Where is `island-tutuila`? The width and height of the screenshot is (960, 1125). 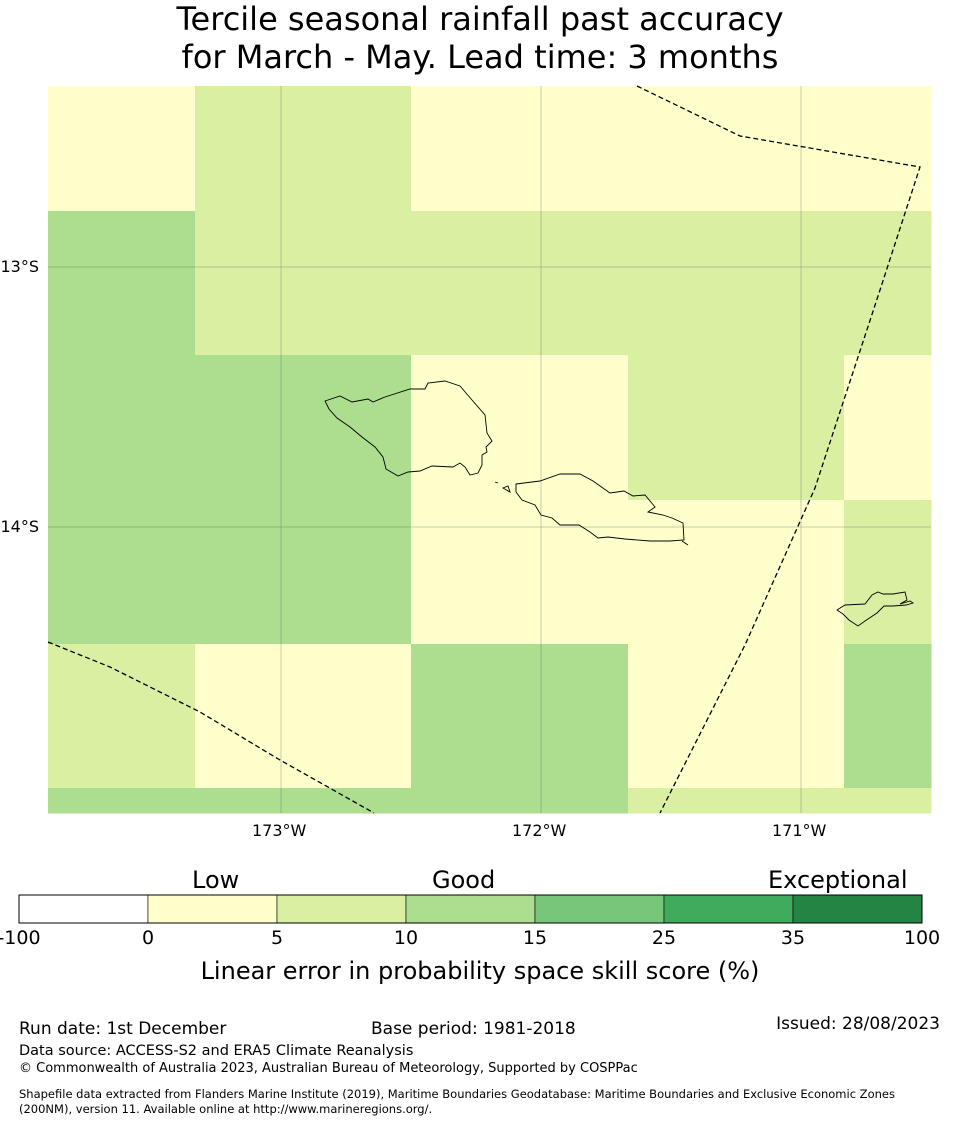
island-tutuila is located at coordinates (875, 609).